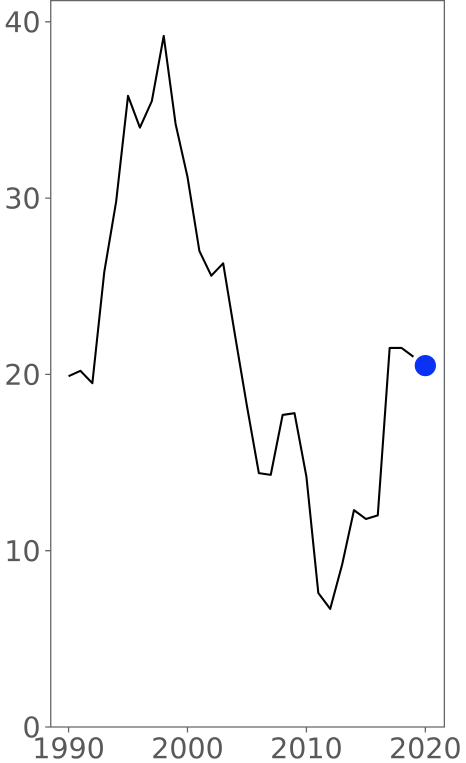 The width and height of the screenshot is (466, 763). Describe the element at coordinates (187, 748) in the screenshot. I see `x-tick-label: 2000` at that location.